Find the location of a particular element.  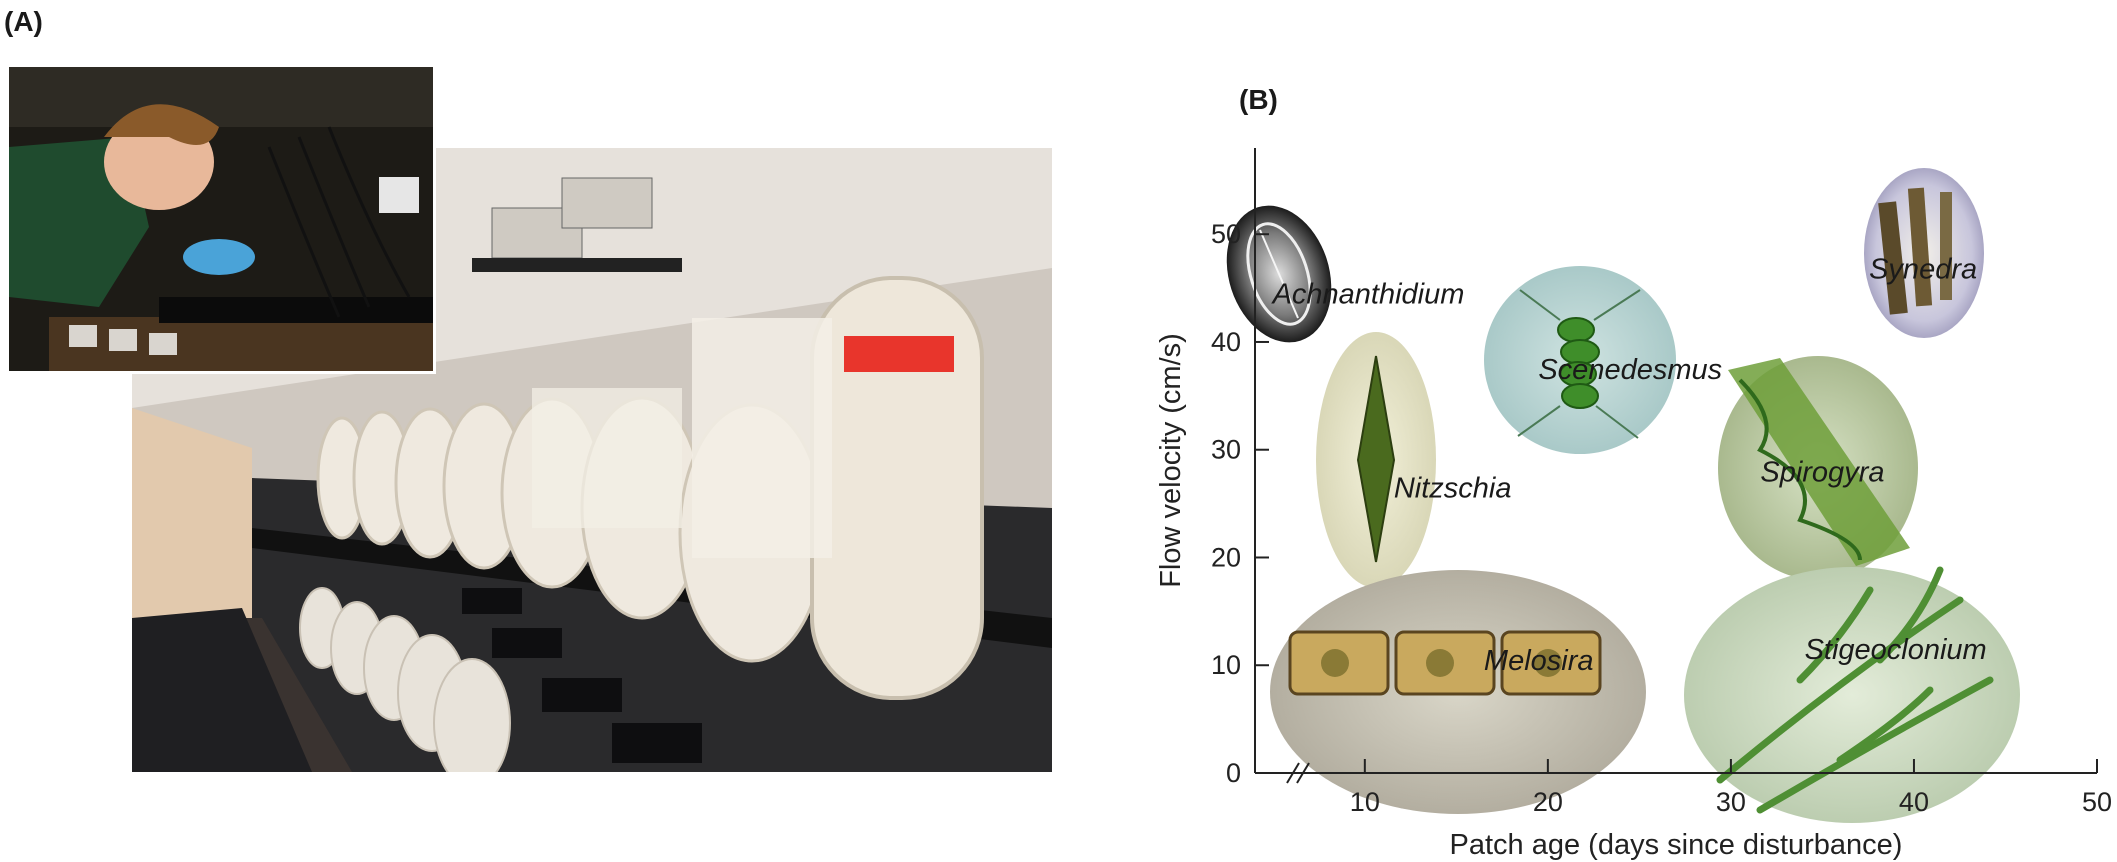

achnanthidium-micrograph is located at coordinates (1279, 274).